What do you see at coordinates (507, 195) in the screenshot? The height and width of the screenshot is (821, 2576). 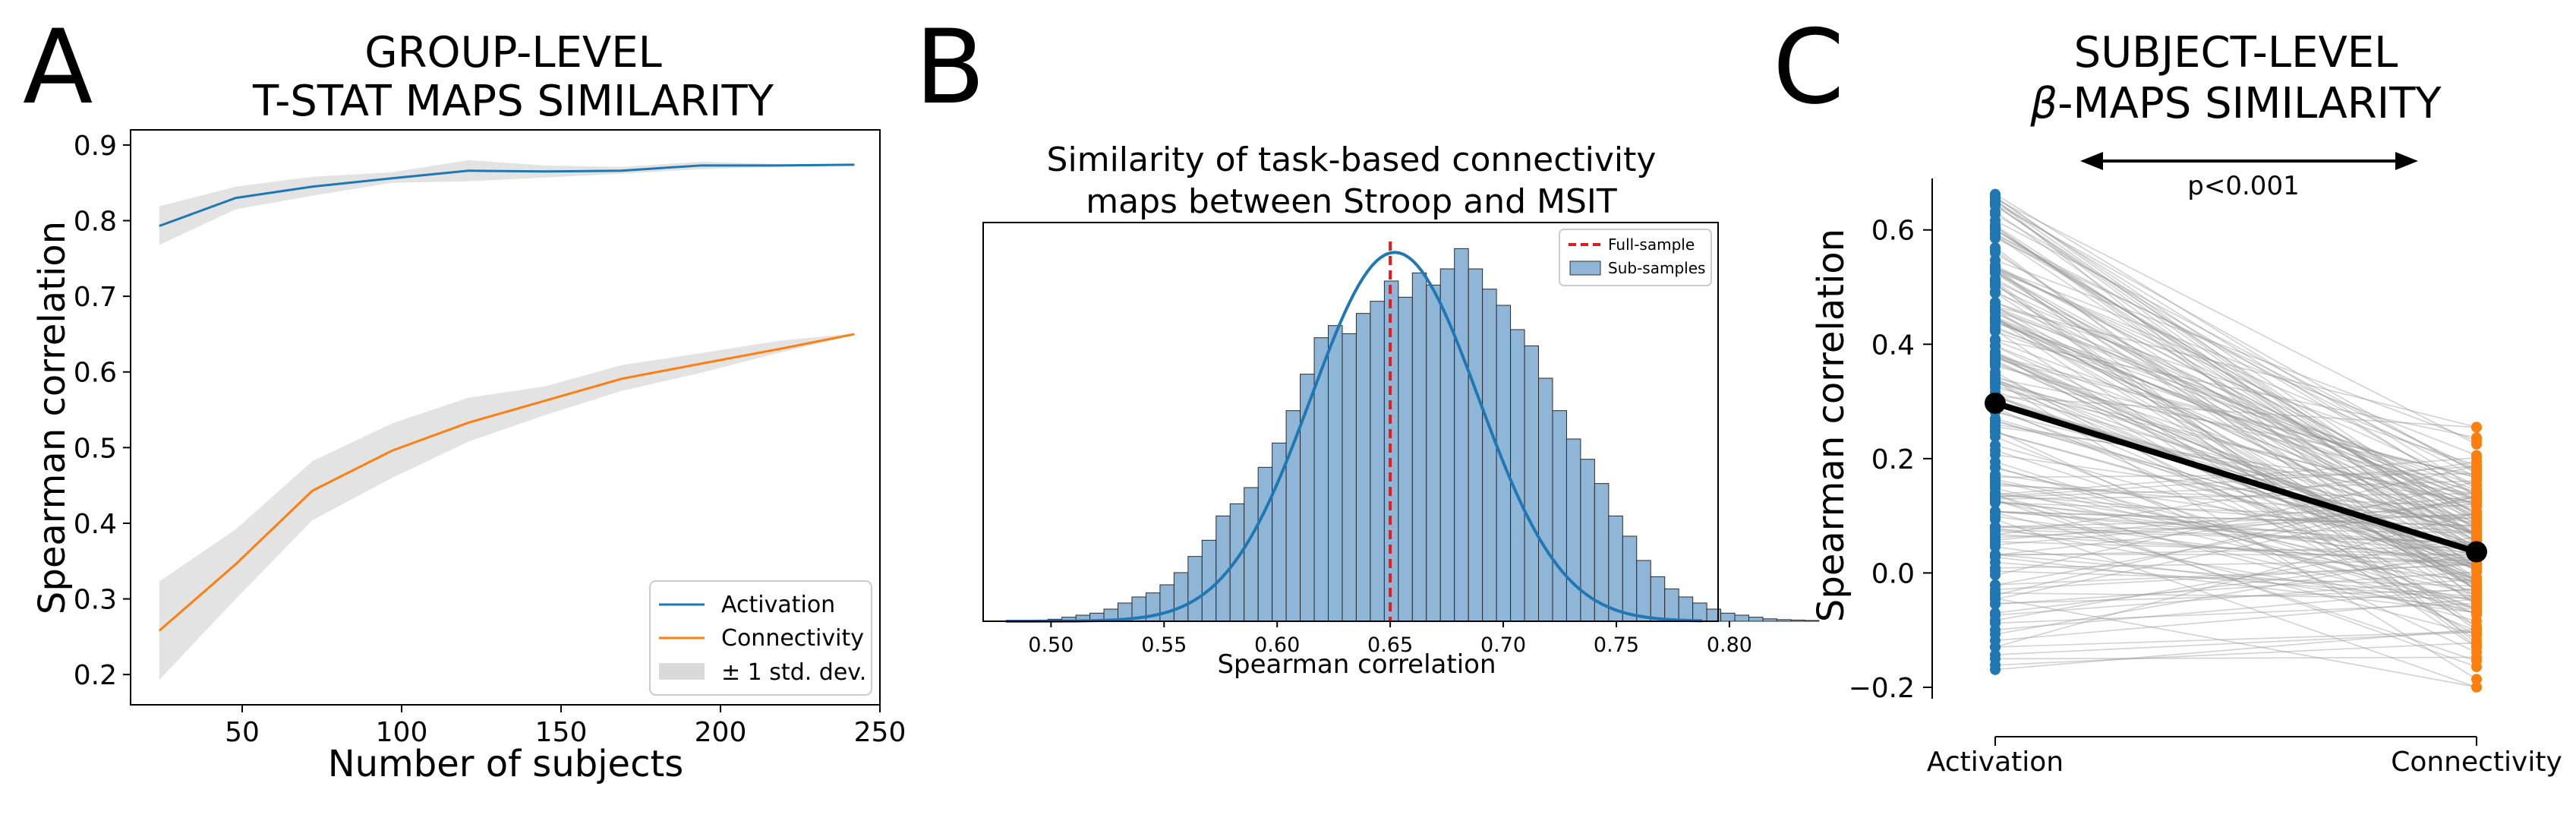 I see `series-line-activation` at bounding box center [507, 195].